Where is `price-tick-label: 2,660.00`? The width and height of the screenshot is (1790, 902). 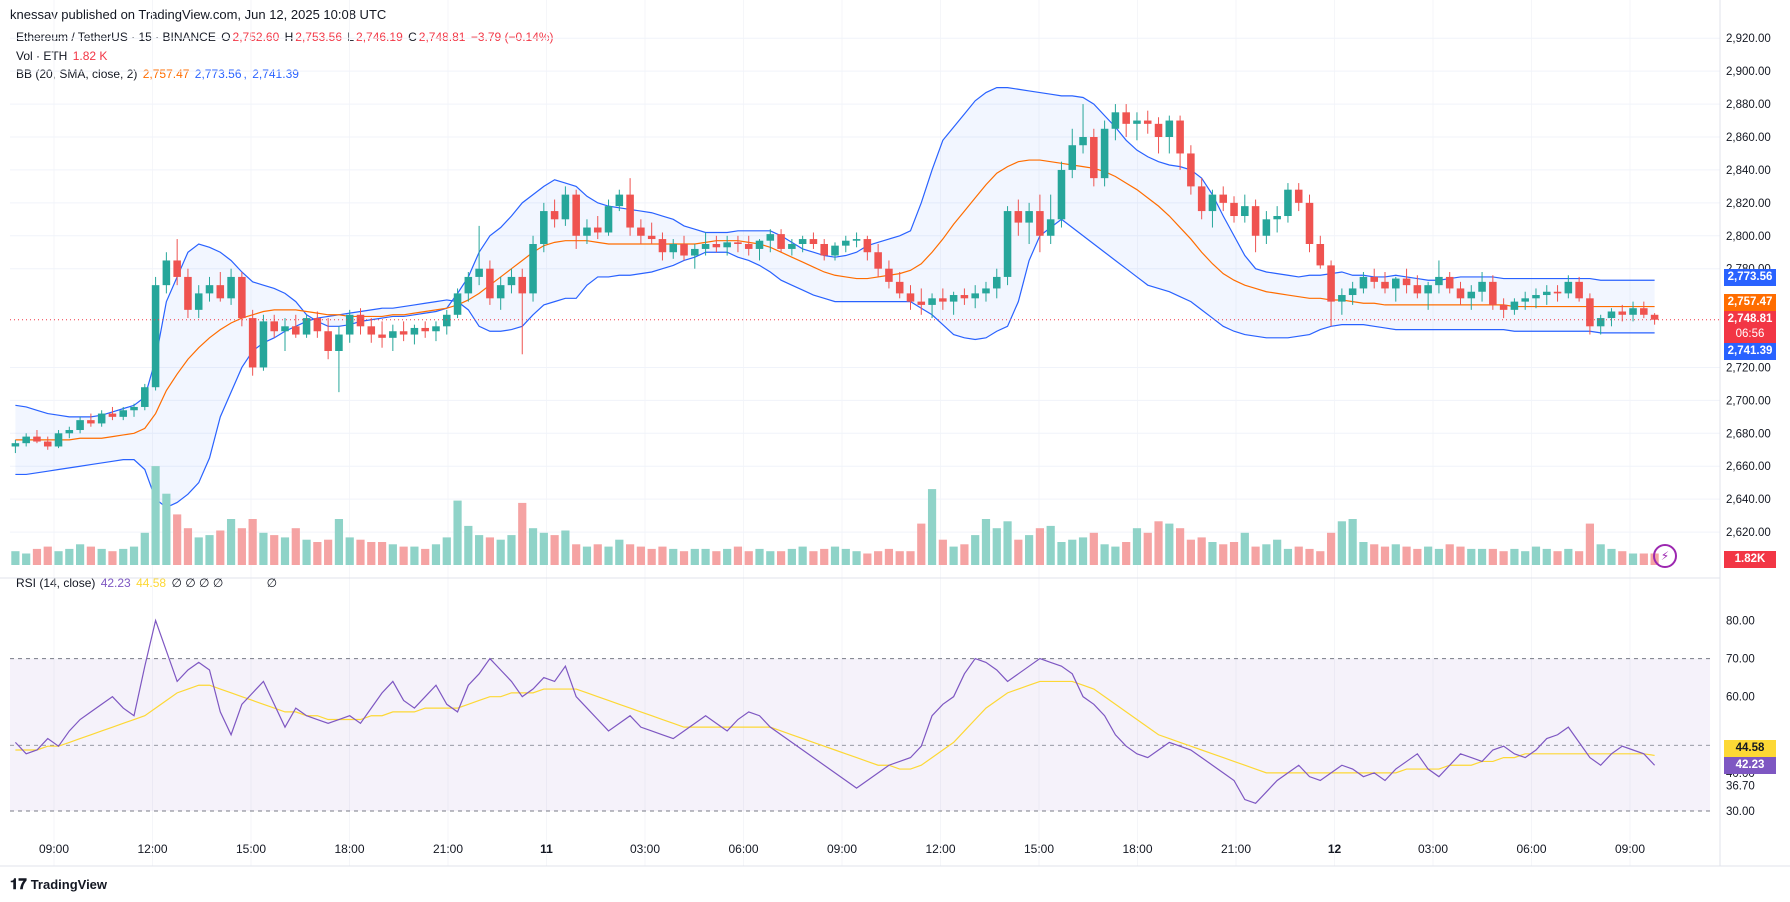 price-tick-label: 2,660.00 is located at coordinates (1748, 467).